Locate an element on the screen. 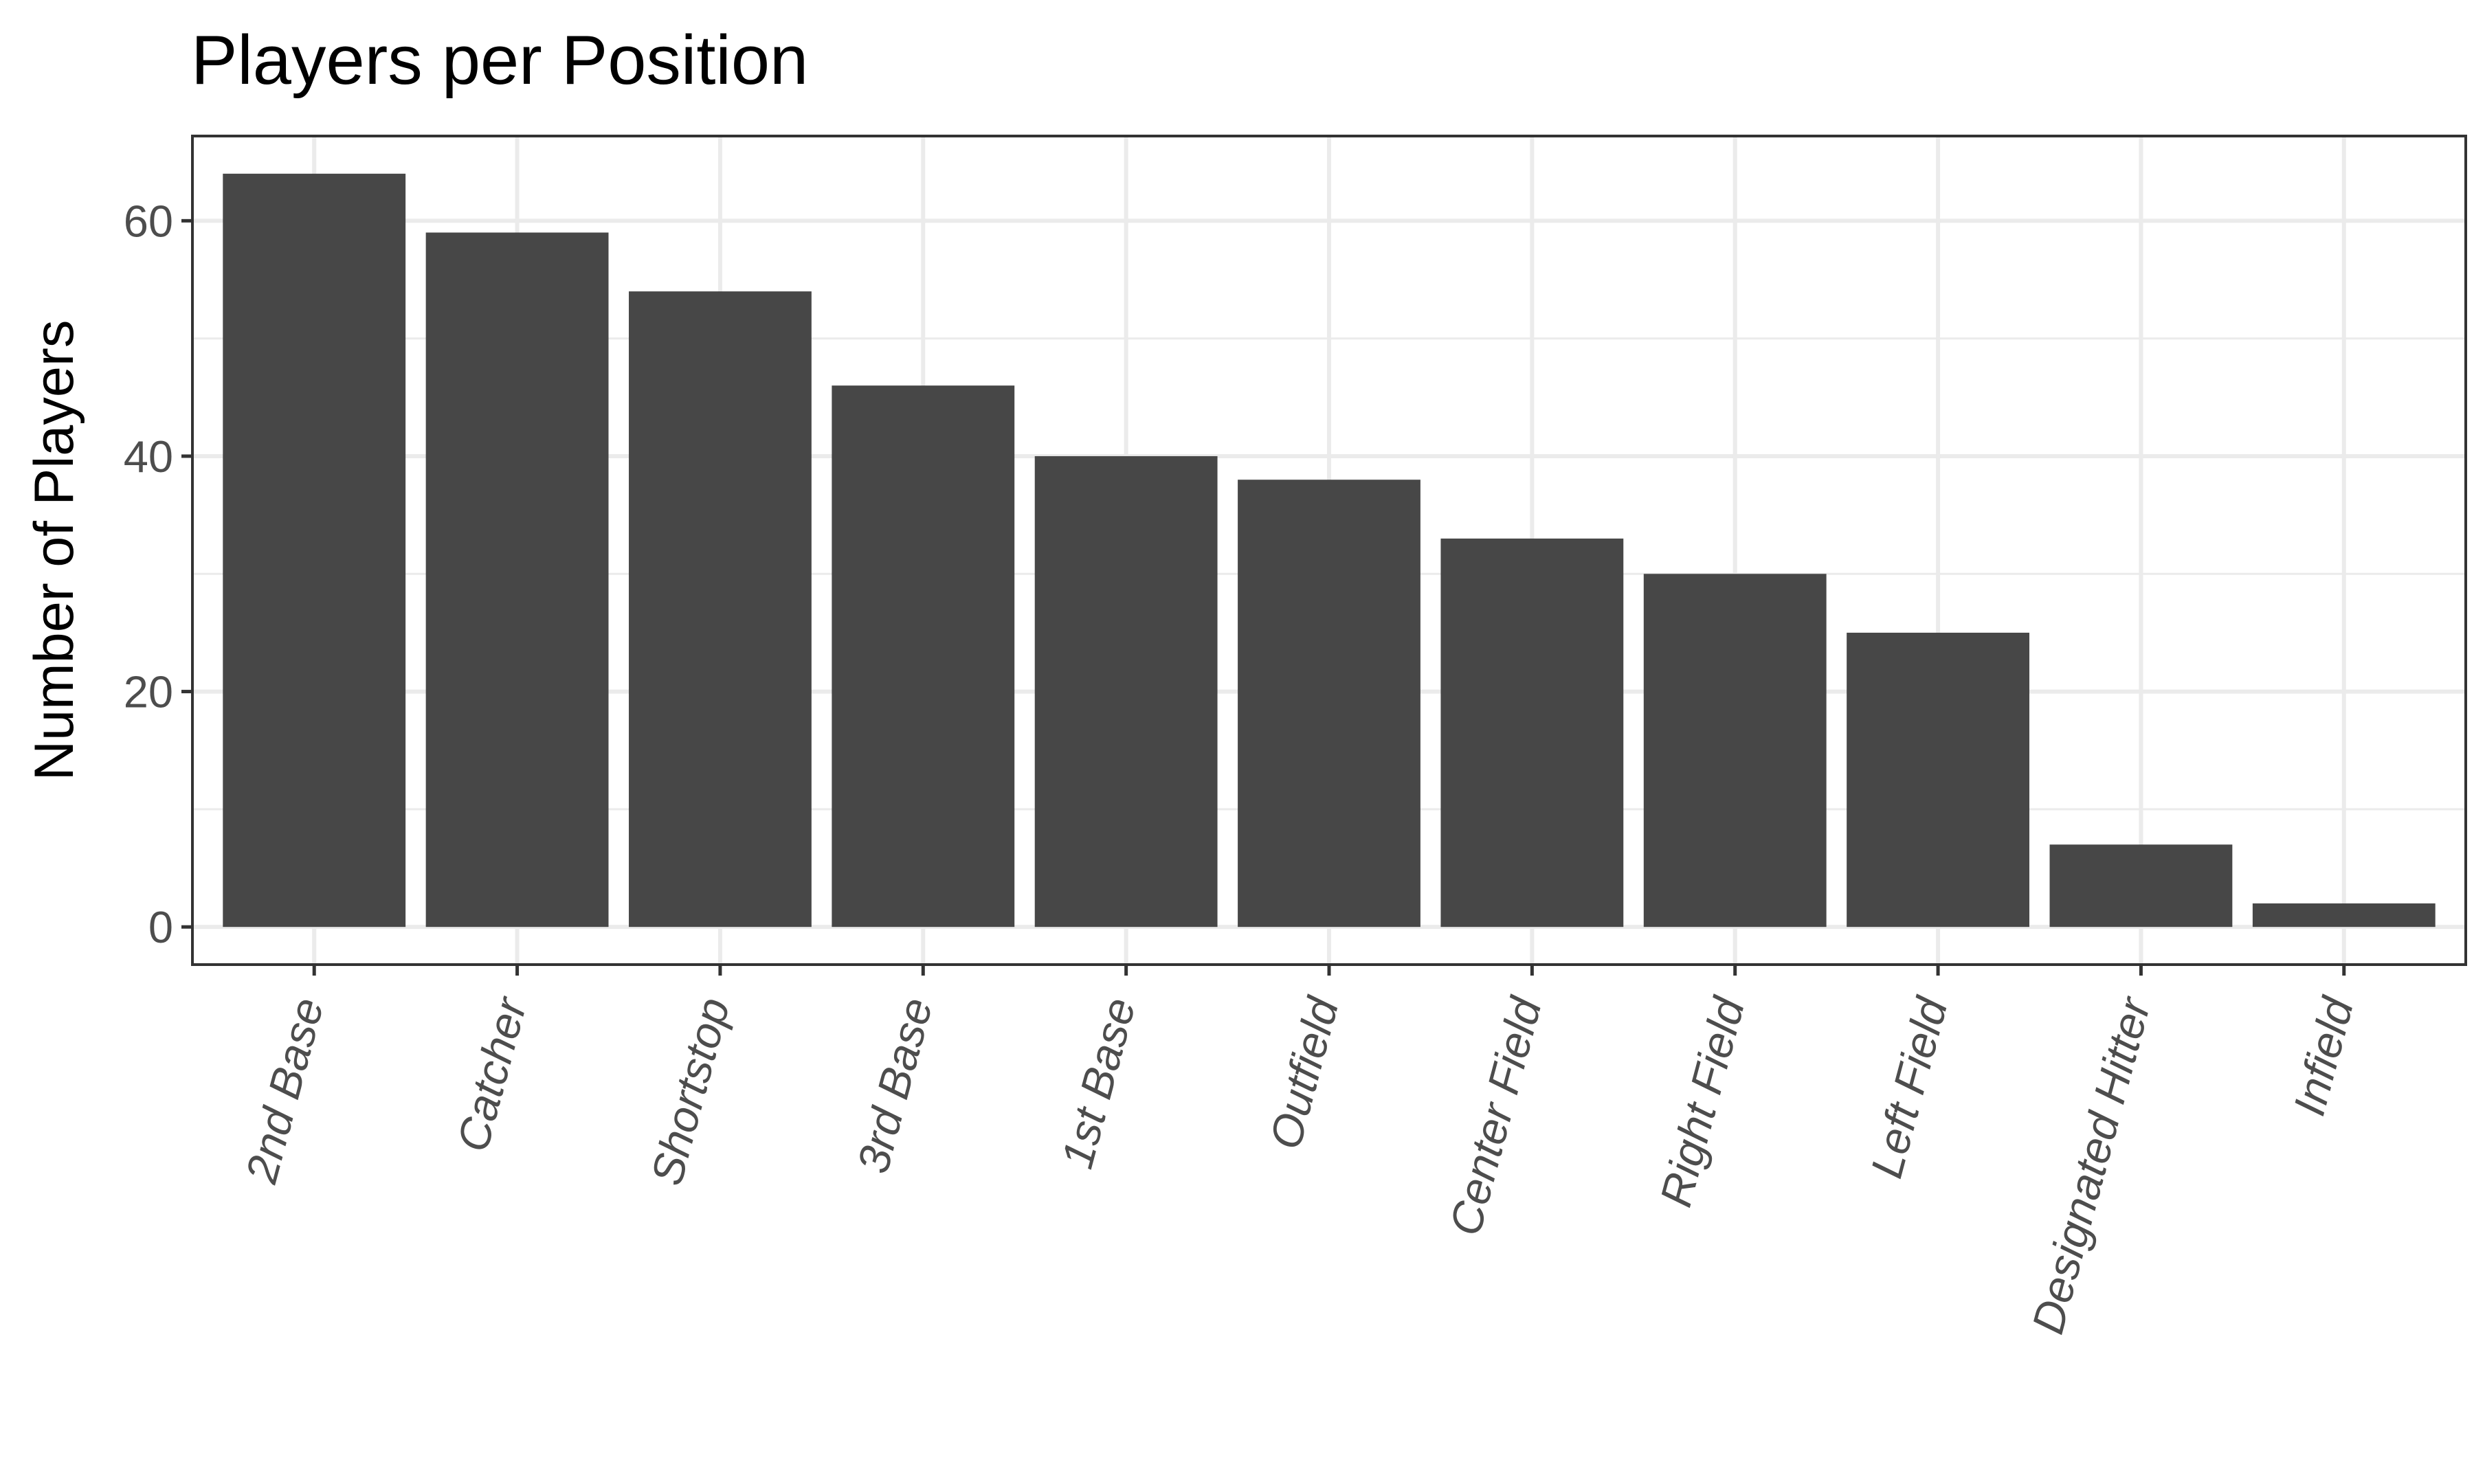 This screenshot has height=1484, width=2474. y-tick-label: 40 is located at coordinates (148, 456).